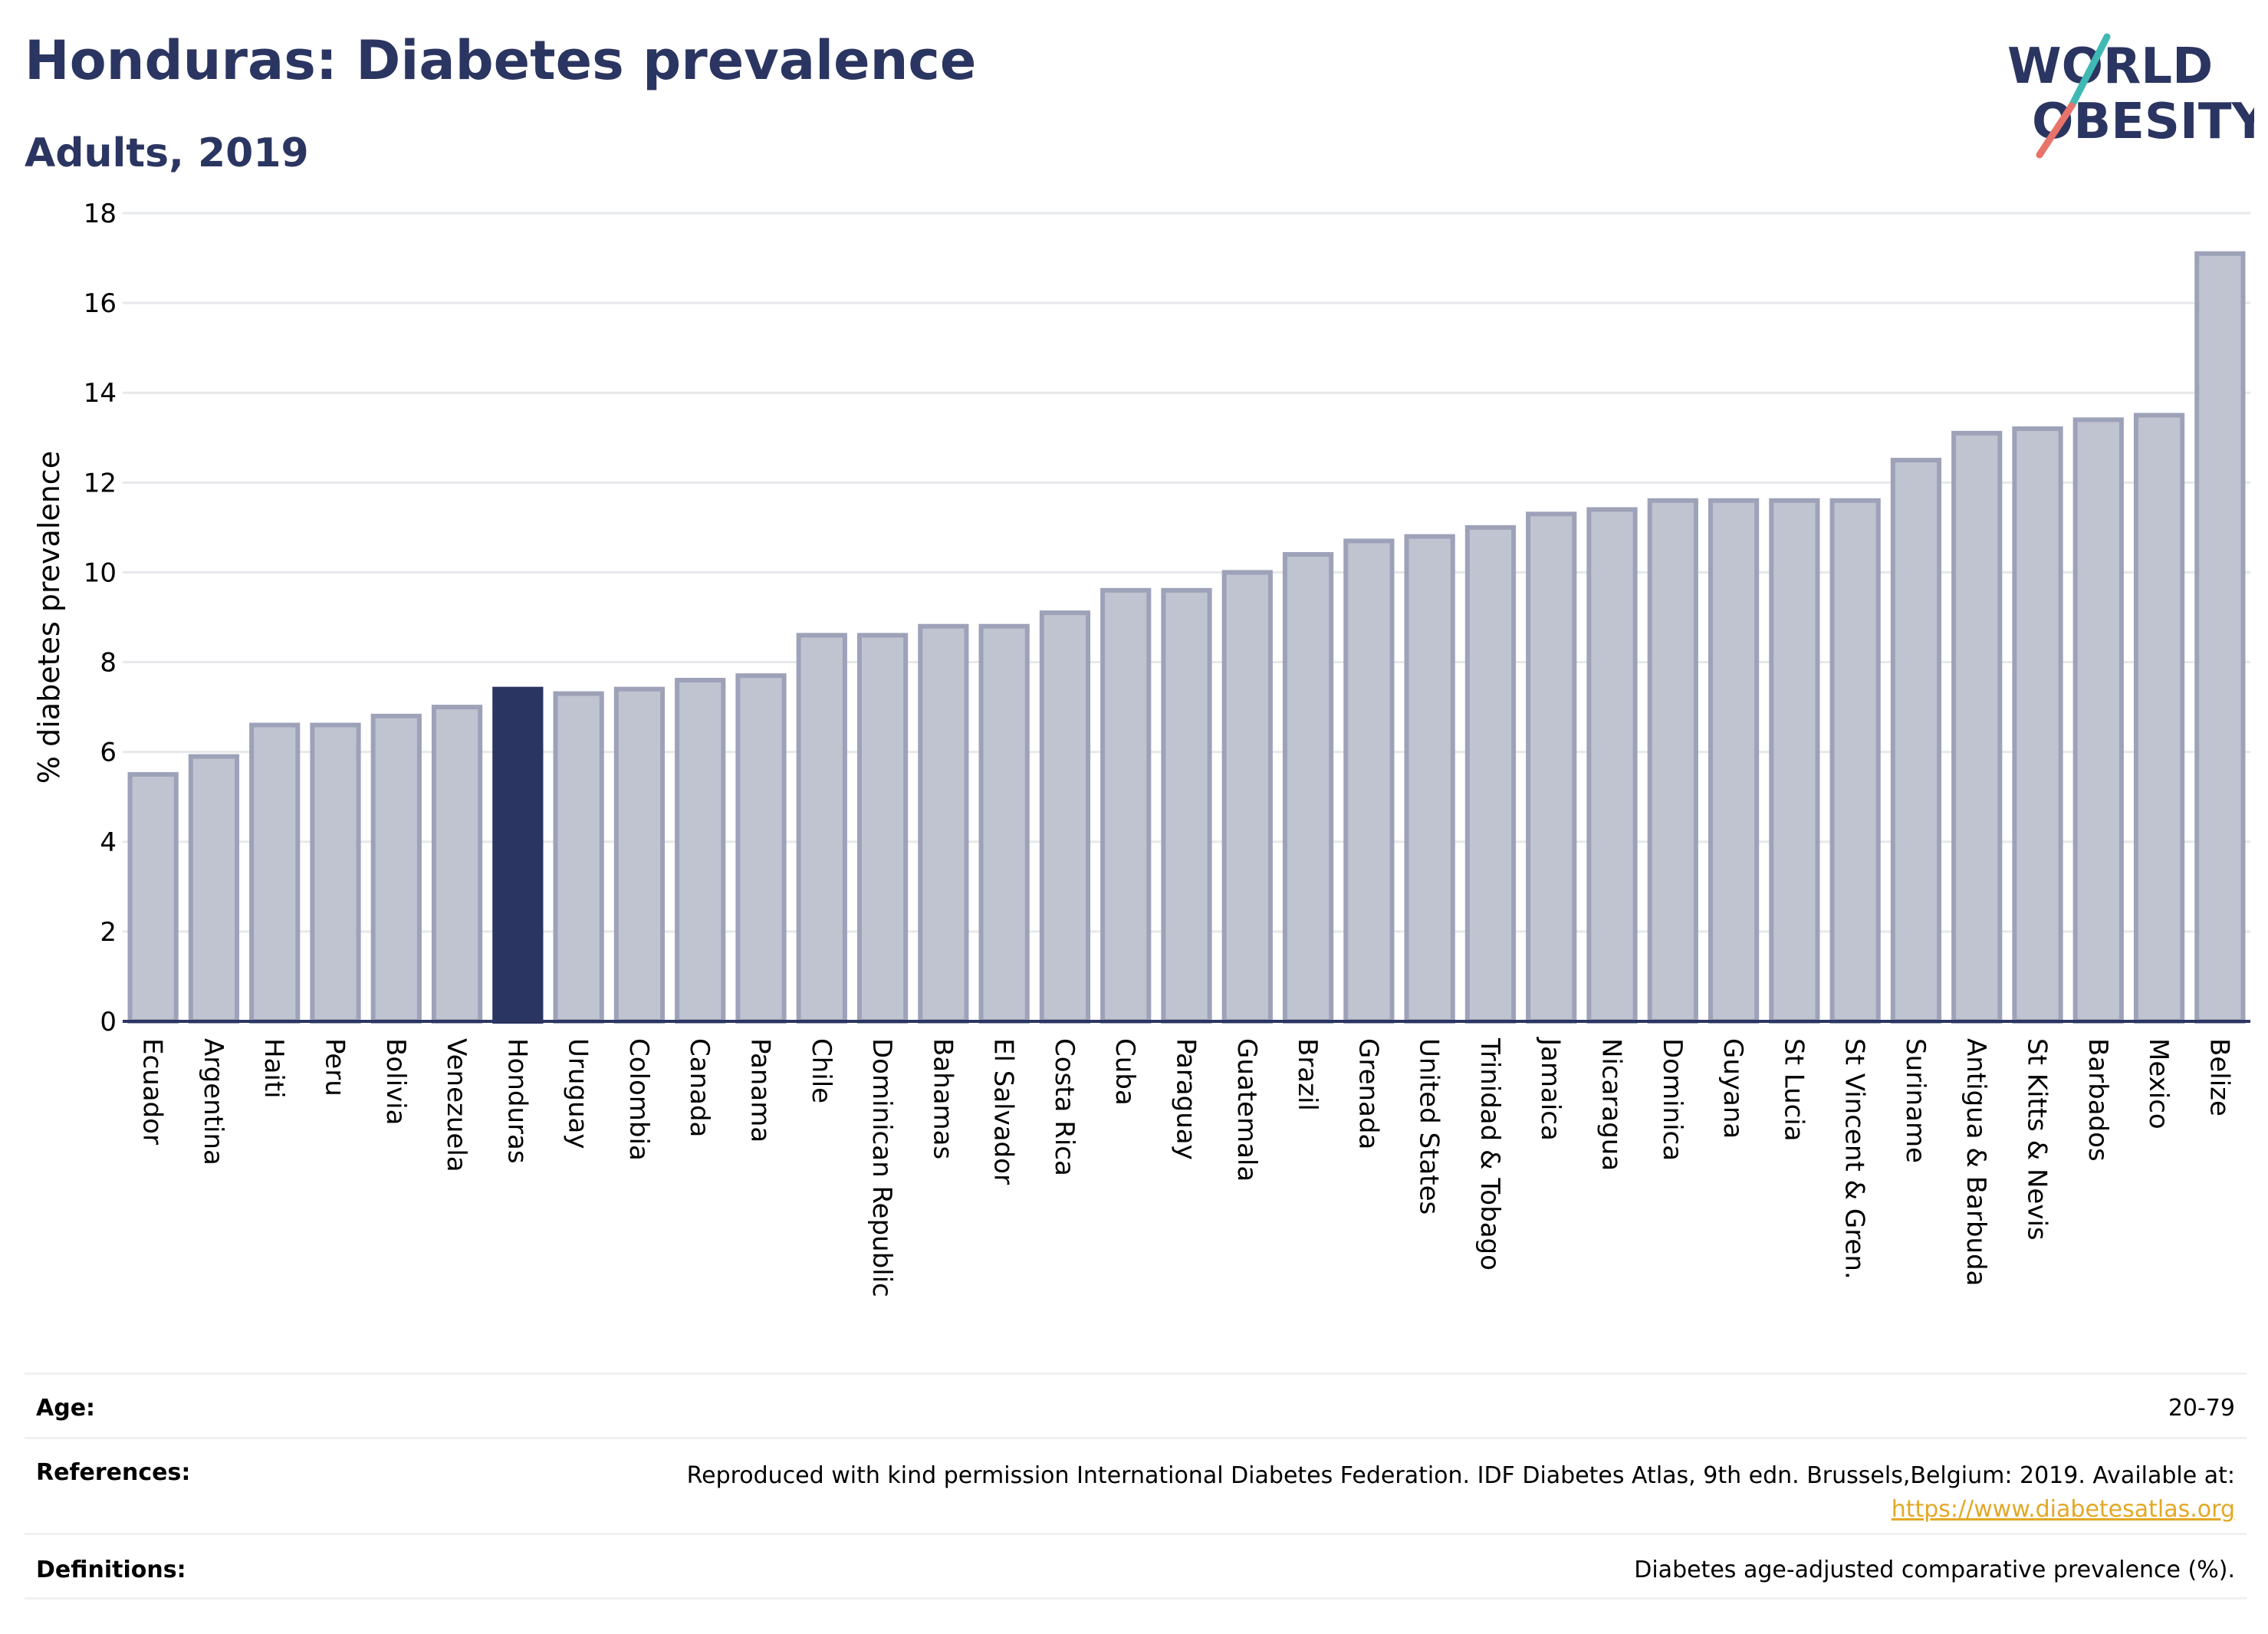 The width and height of the screenshot is (2268, 1634). What do you see at coordinates (1368, 1094) in the screenshot?
I see `x-tick-label: Grenada` at bounding box center [1368, 1094].